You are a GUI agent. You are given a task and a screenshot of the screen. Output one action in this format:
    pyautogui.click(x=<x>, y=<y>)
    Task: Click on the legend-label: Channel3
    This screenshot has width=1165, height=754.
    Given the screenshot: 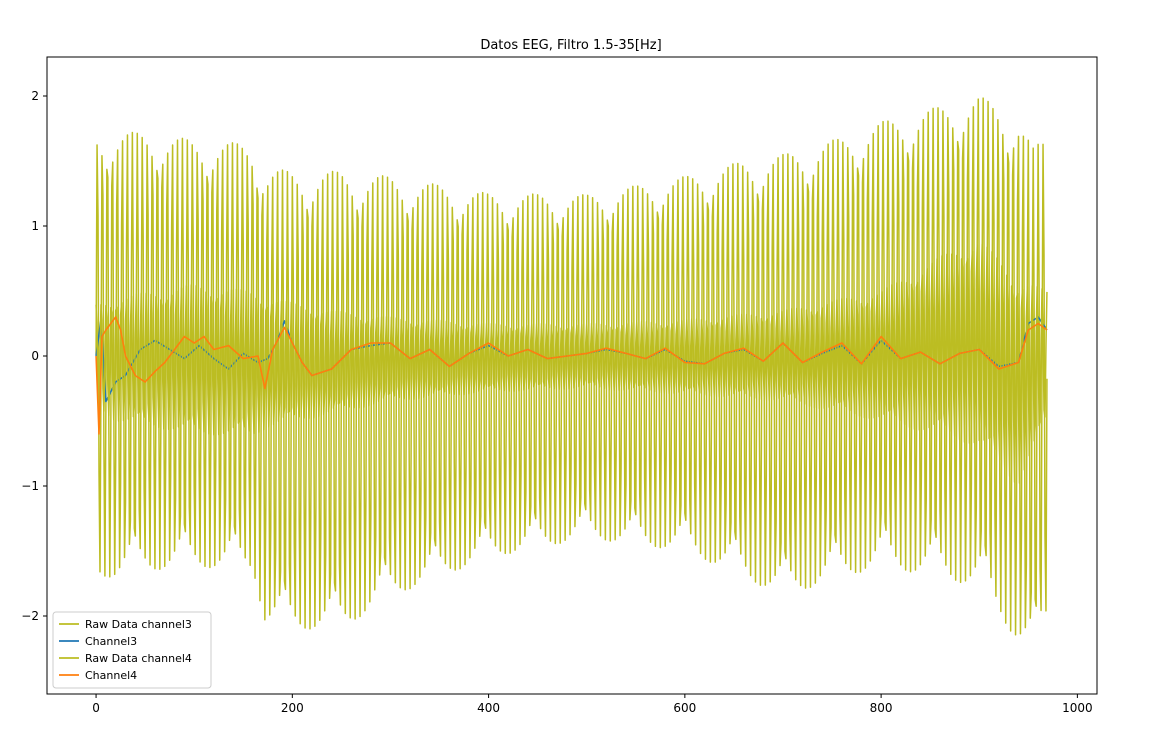 What is the action you would take?
    pyautogui.click(x=111, y=641)
    